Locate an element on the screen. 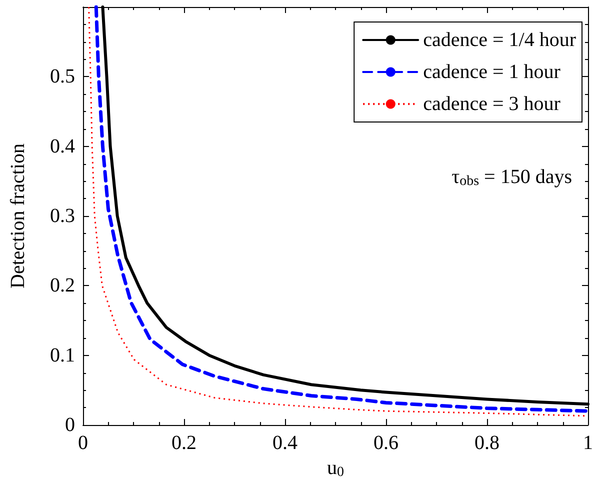 This screenshot has height=485, width=596. x-tick-label: 0.6 is located at coordinates (386, 443).